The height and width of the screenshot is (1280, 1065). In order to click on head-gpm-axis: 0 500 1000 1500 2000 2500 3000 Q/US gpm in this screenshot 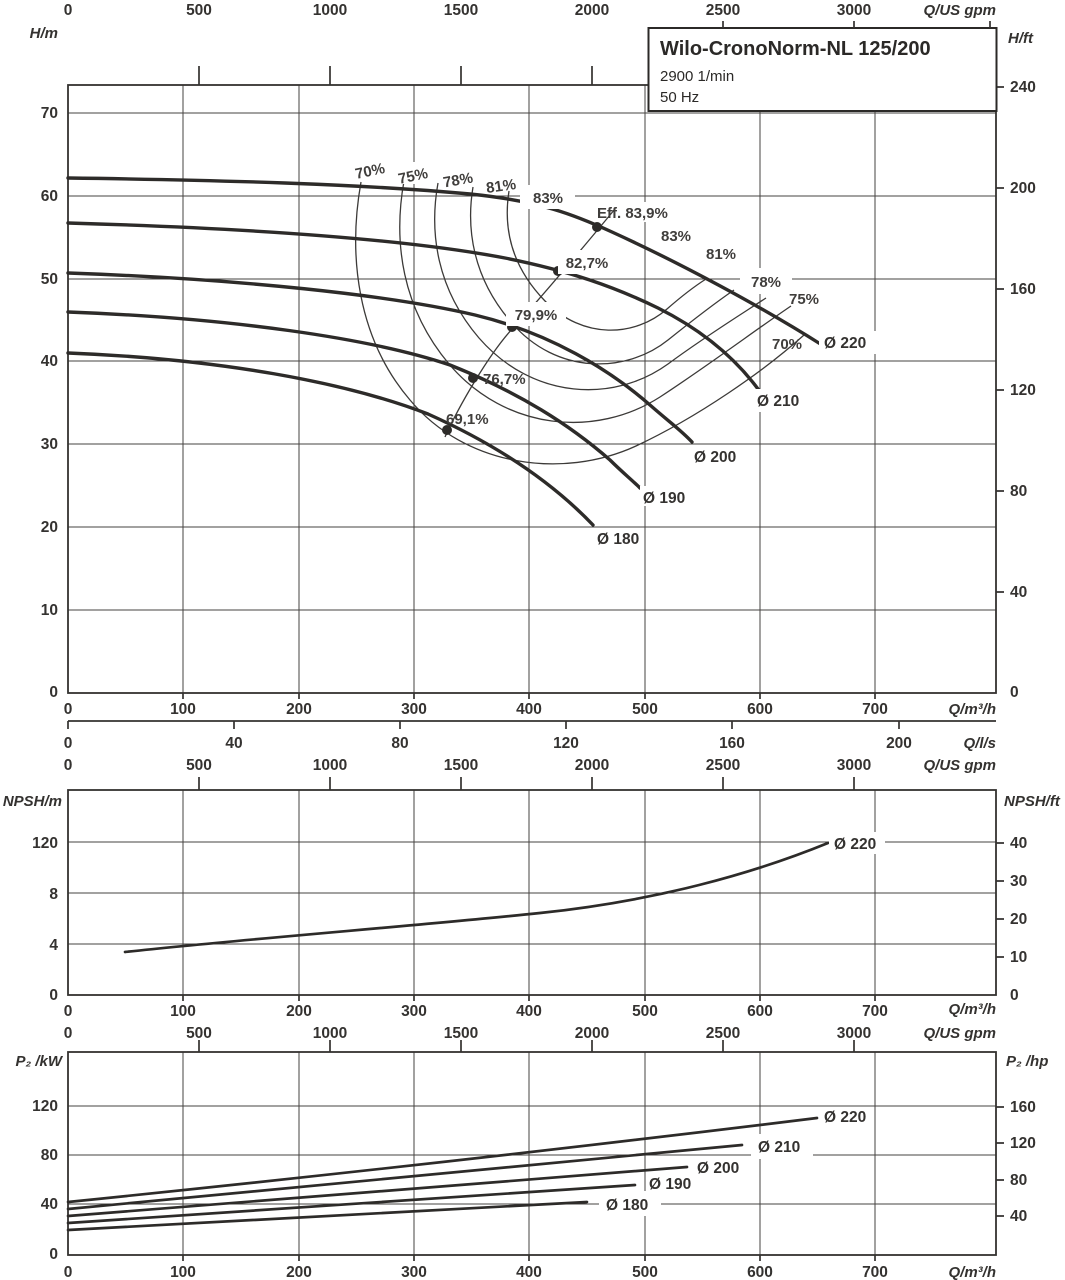, I will do `click(530, 10)`.